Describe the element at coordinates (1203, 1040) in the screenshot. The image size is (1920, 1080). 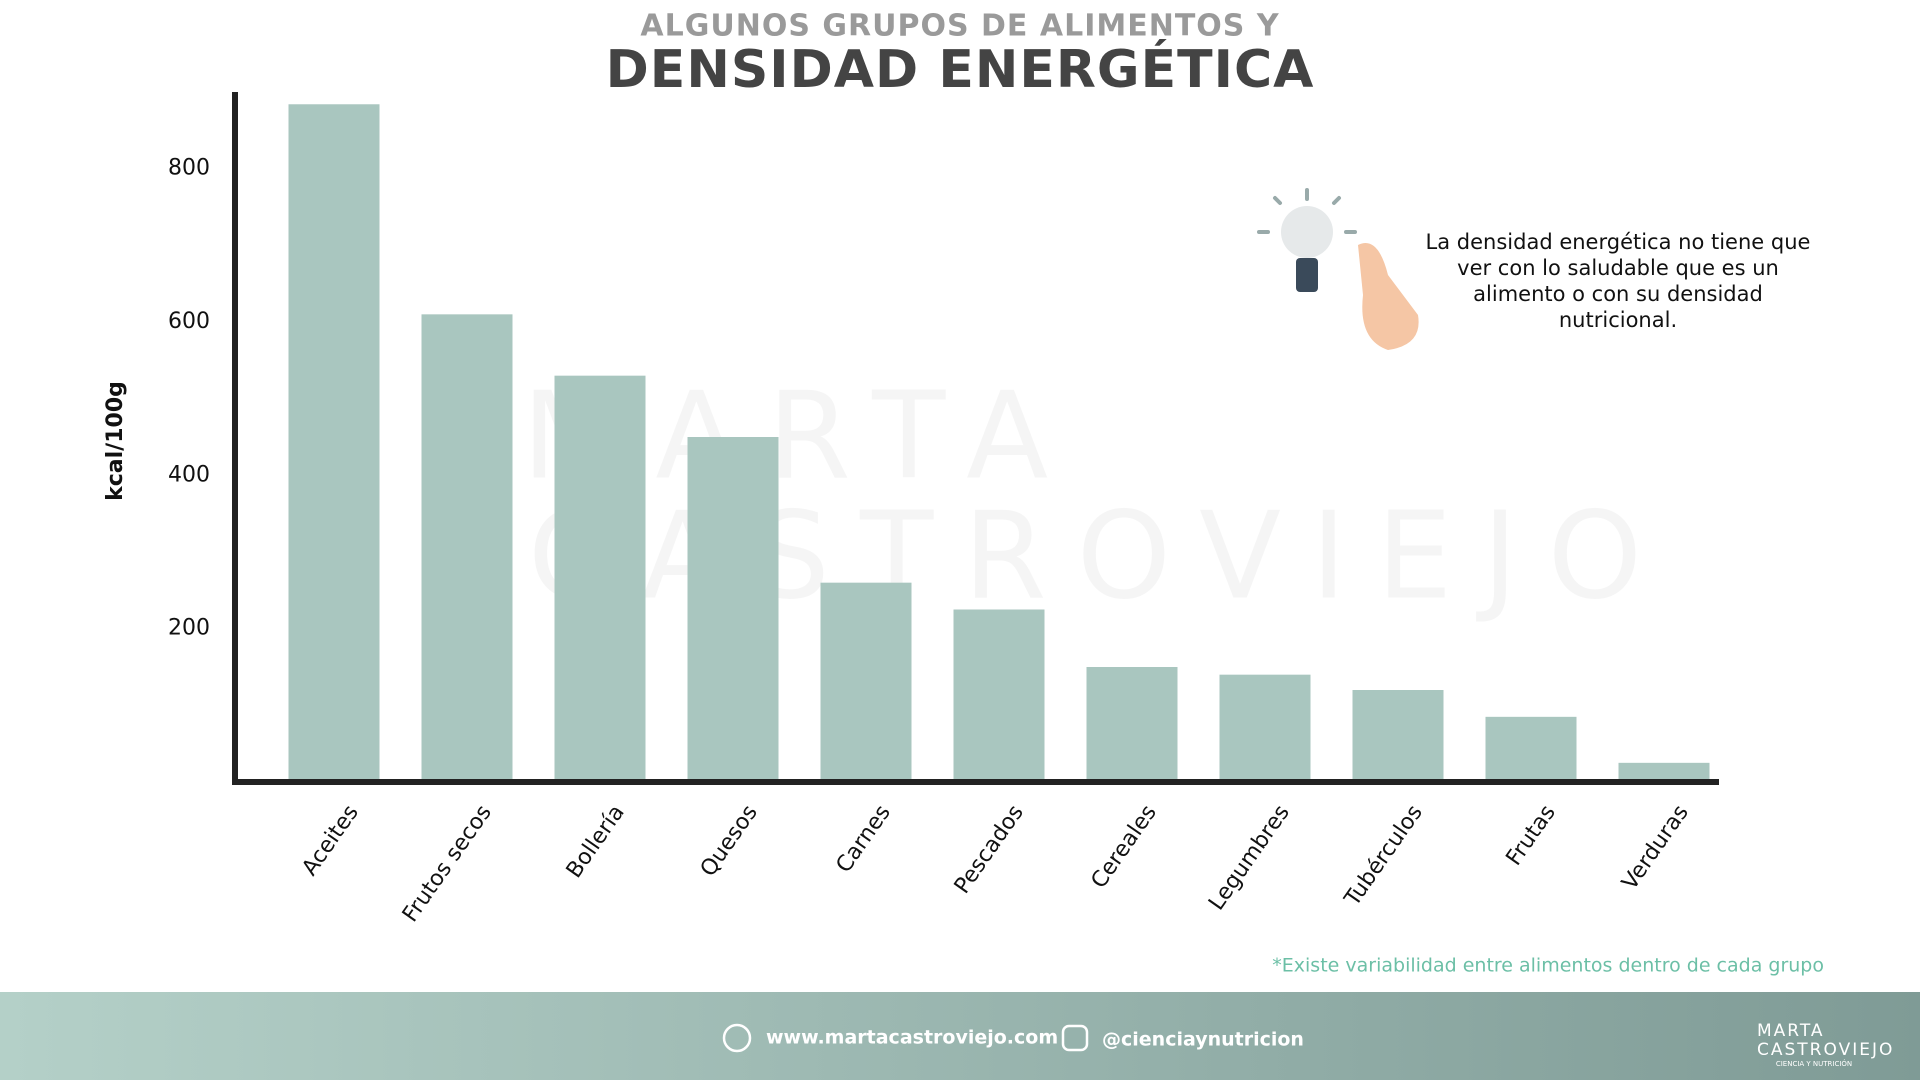
I see `footer-instagram: @cienciaynutricion` at that location.